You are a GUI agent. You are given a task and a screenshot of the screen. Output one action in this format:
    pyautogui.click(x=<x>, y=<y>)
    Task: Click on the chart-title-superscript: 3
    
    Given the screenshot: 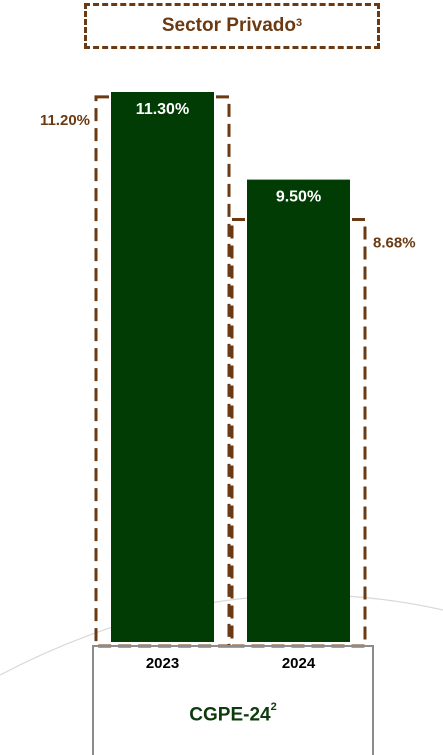 What is the action you would take?
    pyautogui.click(x=299, y=23)
    